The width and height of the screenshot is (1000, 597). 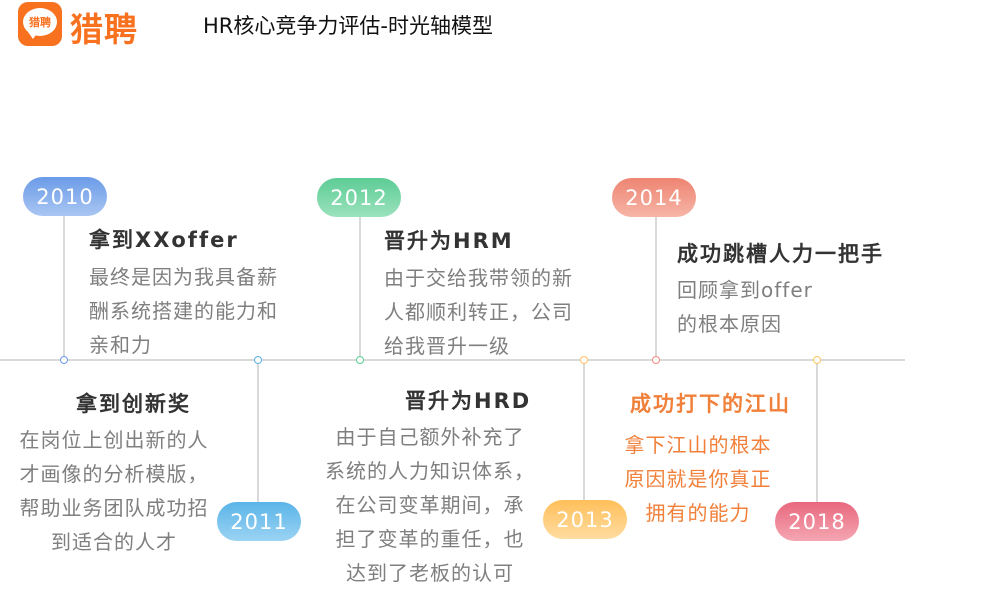 What do you see at coordinates (585, 519) in the screenshot?
I see `year-pill-2013: 2013` at bounding box center [585, 519].